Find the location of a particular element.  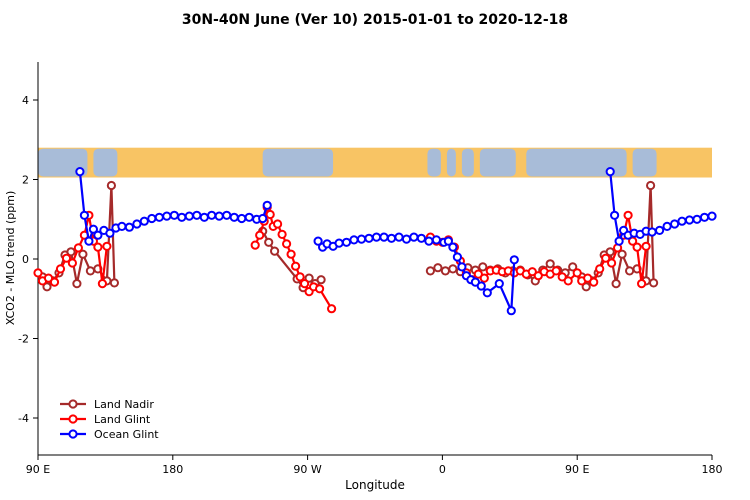

legend-entry: Land Glint is located at coordinates (105, 419).